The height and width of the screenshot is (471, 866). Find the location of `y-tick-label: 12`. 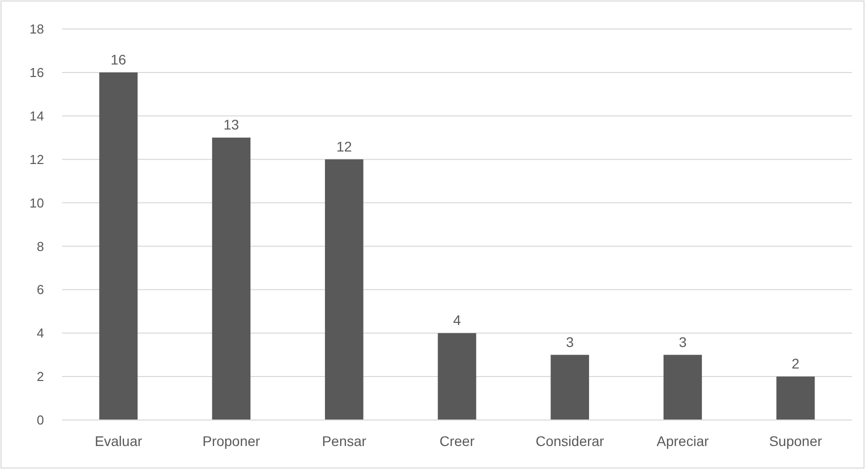

y-tick-label: 12 is located at coordinates (37, 159).